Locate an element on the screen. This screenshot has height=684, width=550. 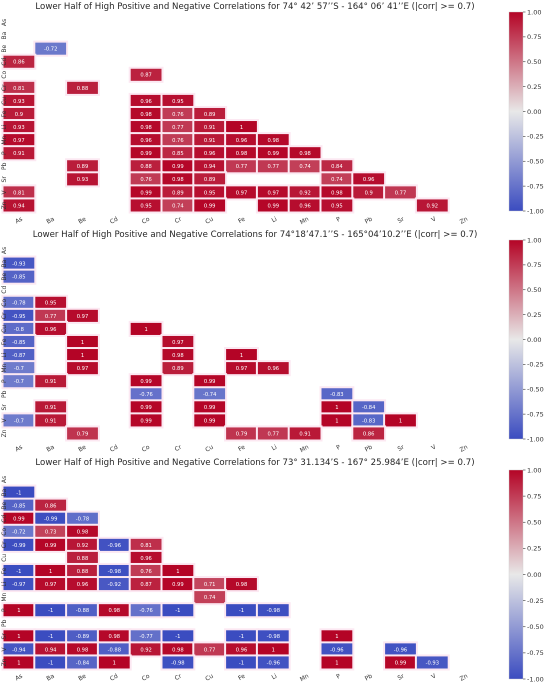
colorbar-gradient is located at coordinates (516, 111).